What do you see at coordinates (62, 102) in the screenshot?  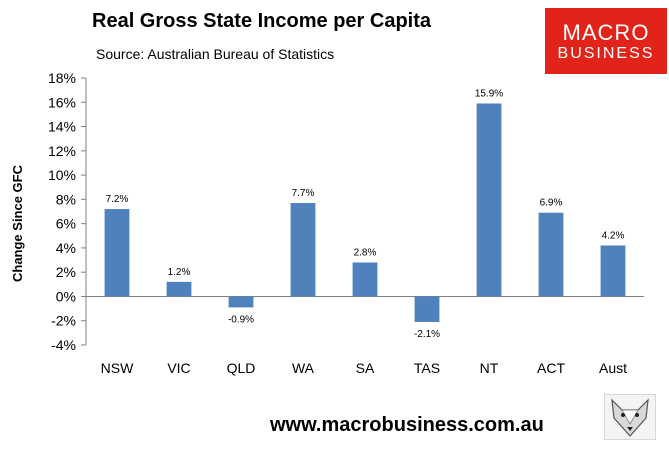 I see `y-tick-label: 16%` at bounding box center [62, 102].